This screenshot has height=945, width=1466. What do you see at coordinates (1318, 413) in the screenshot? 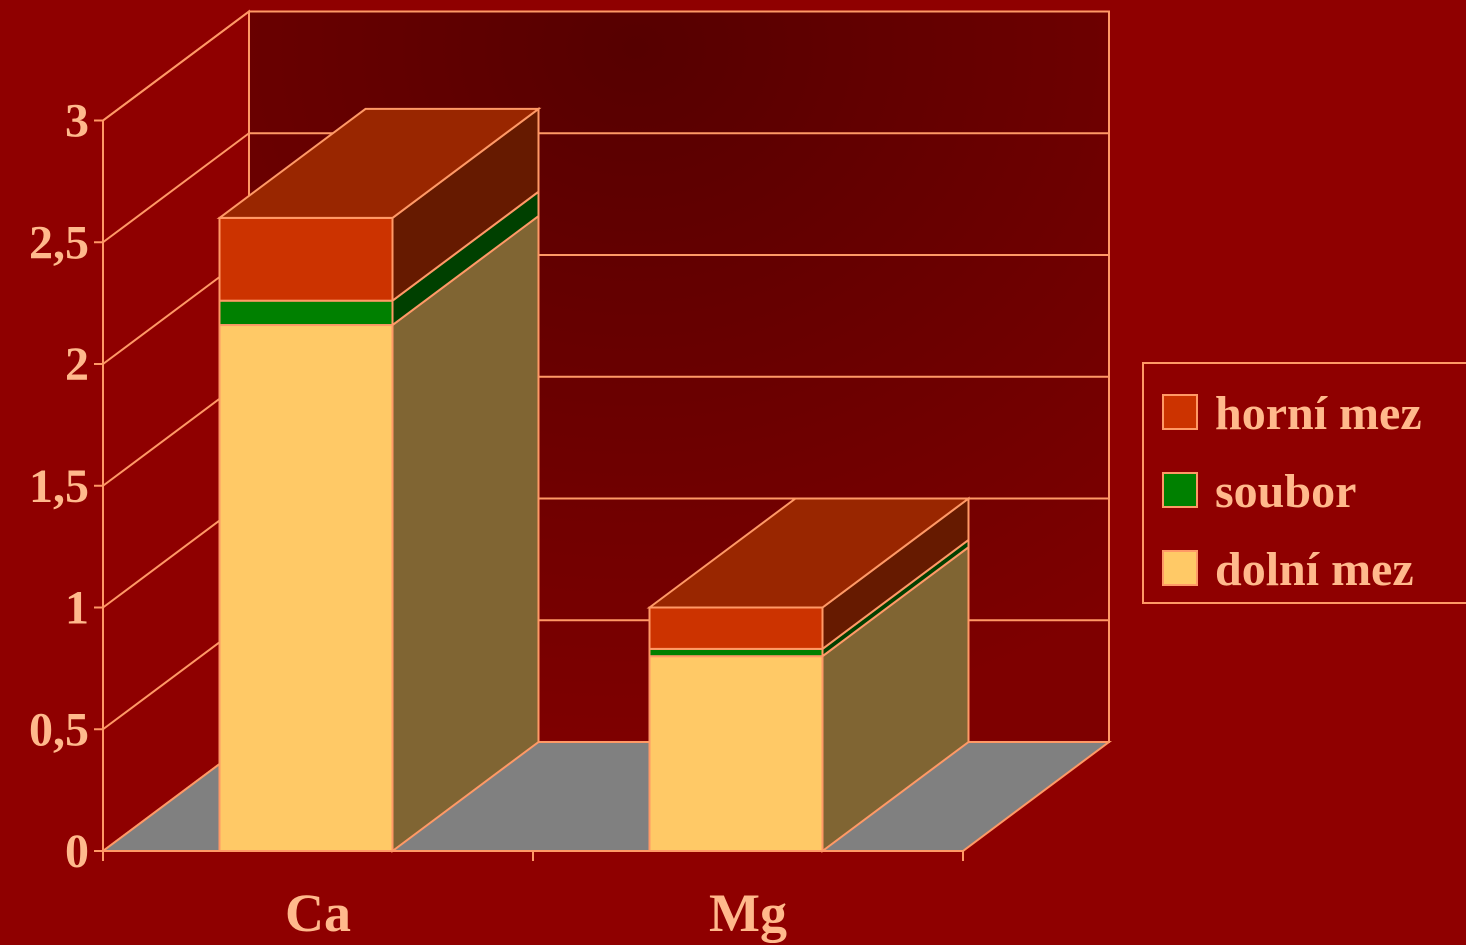
I see `legend-label: horní mez` at bounding box center [1318, 413].